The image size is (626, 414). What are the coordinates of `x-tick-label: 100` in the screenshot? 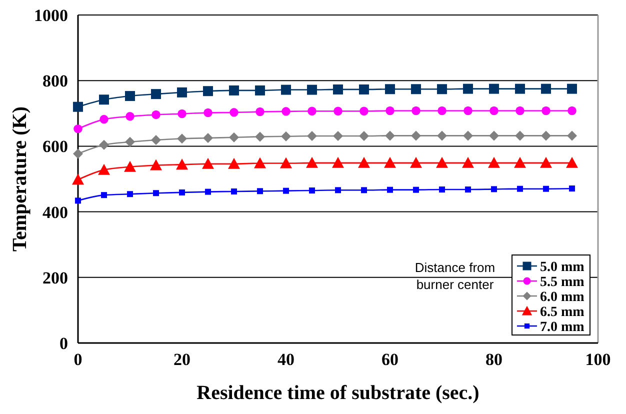 It's located at (598, 359).